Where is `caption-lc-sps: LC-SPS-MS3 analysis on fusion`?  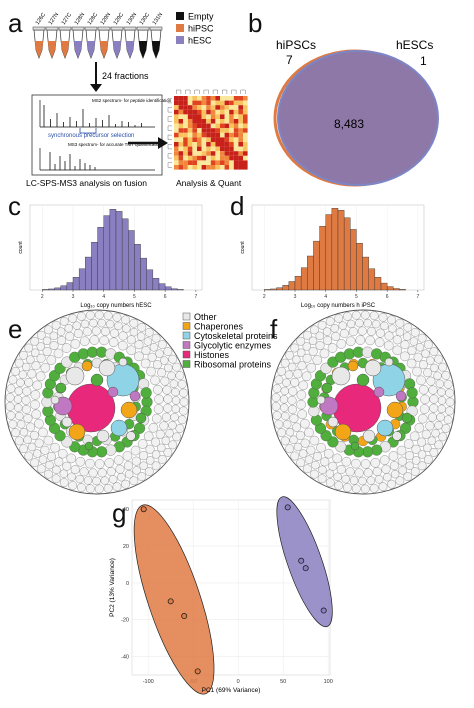
caption-lc-sps: LC-SPS-MS3 analysis on fusion is located at coordinates (86, 183).